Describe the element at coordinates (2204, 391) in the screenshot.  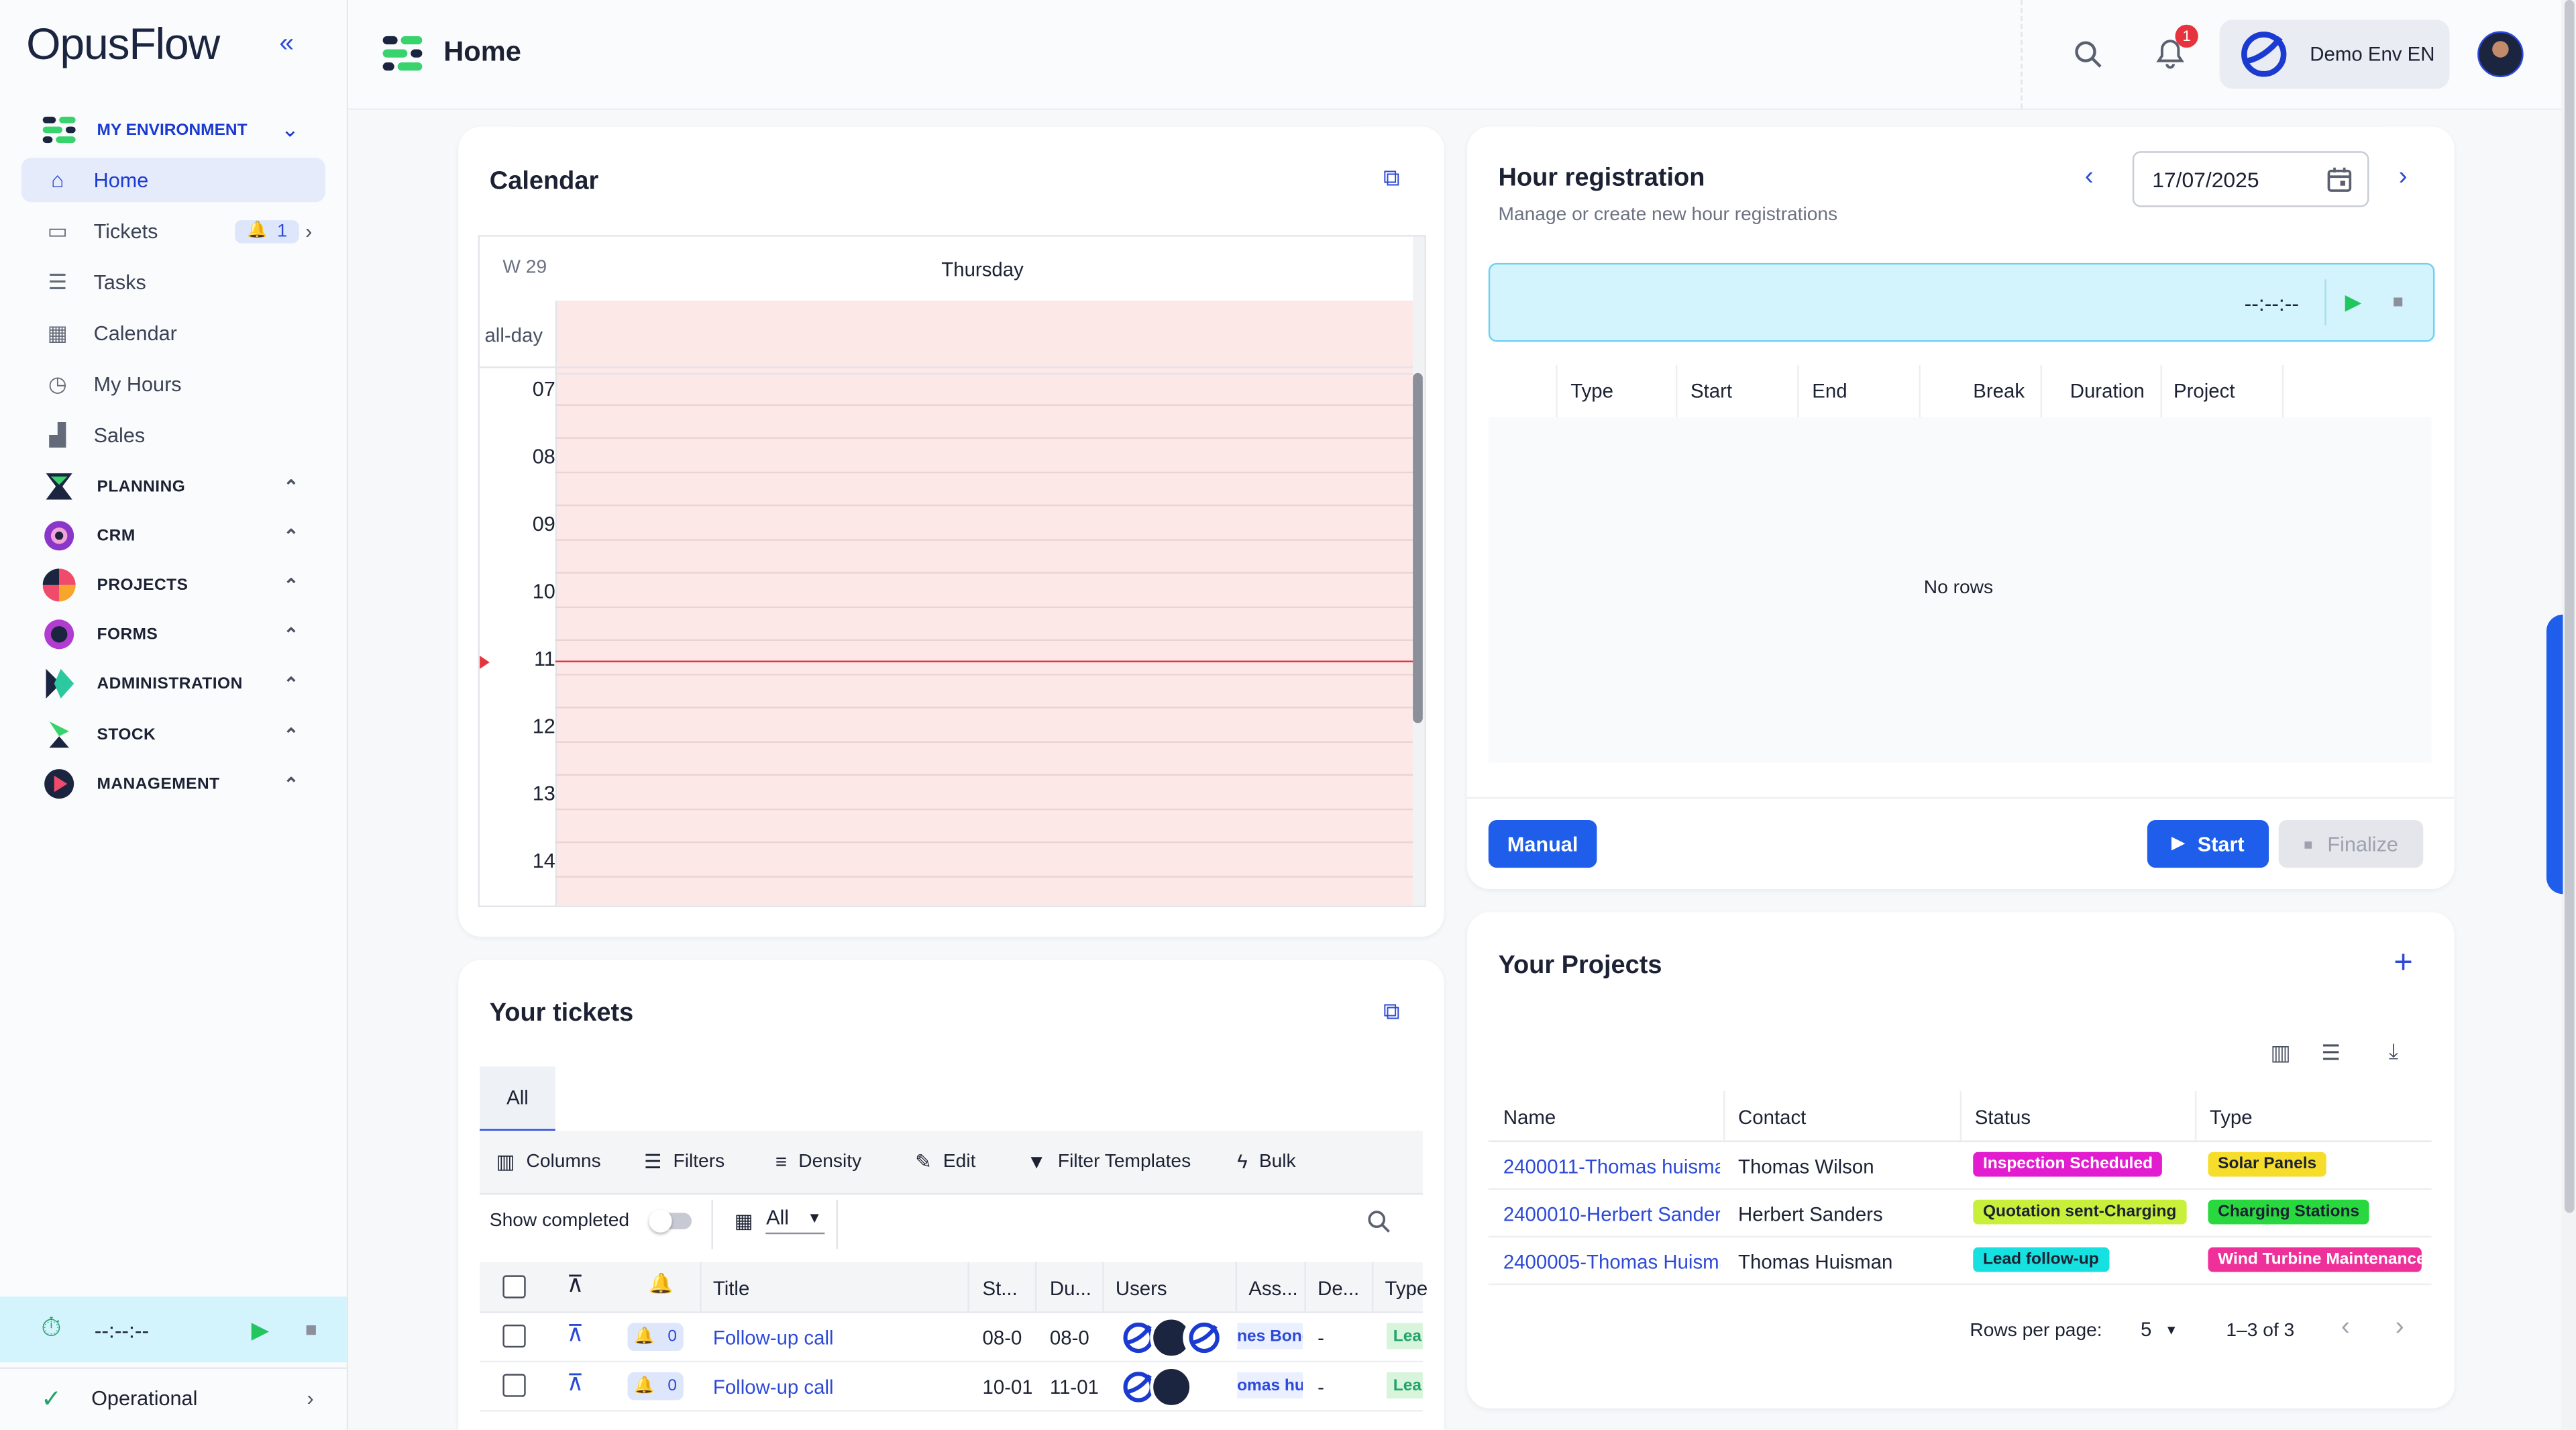
I see `column-header: Project` at that location.